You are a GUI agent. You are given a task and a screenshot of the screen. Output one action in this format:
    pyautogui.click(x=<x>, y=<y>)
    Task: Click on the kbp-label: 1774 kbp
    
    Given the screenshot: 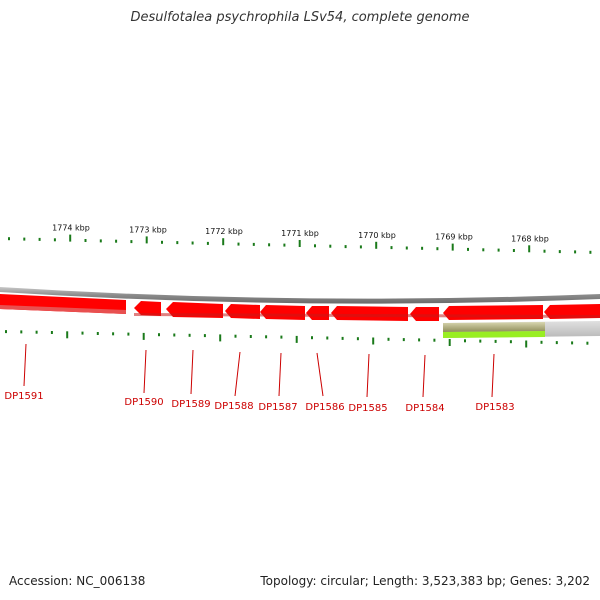 What is the action you would take?
    pyautogui.click(x=71, y=228)
    